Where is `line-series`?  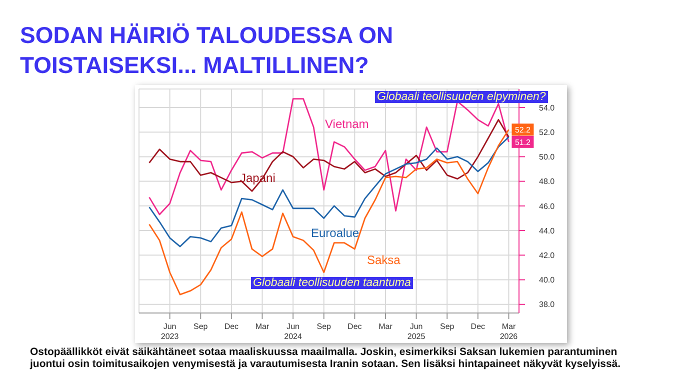
line-series is located at coordinates (329, 155).